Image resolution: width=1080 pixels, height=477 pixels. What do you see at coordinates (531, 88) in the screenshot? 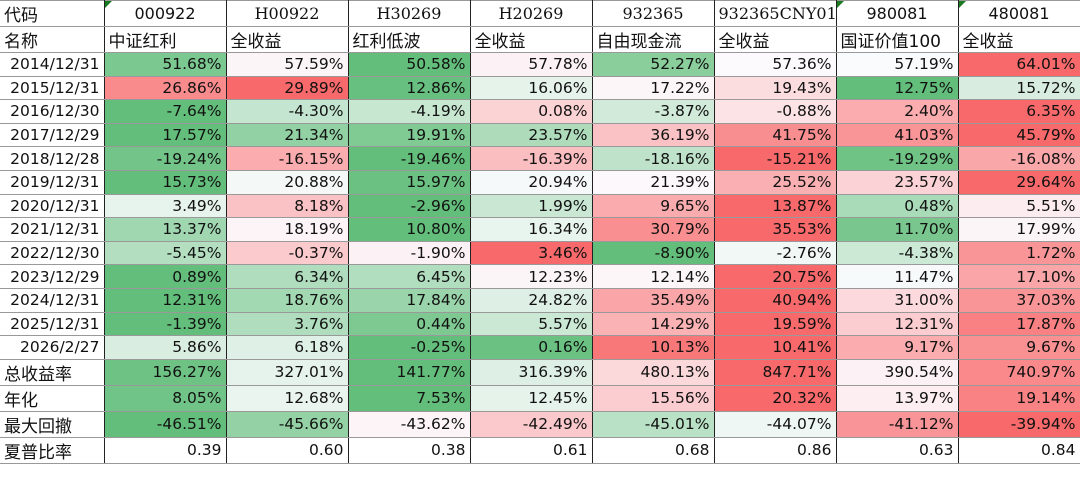
I see `value-cell: 16.06%` at bounding box center [531, 88].